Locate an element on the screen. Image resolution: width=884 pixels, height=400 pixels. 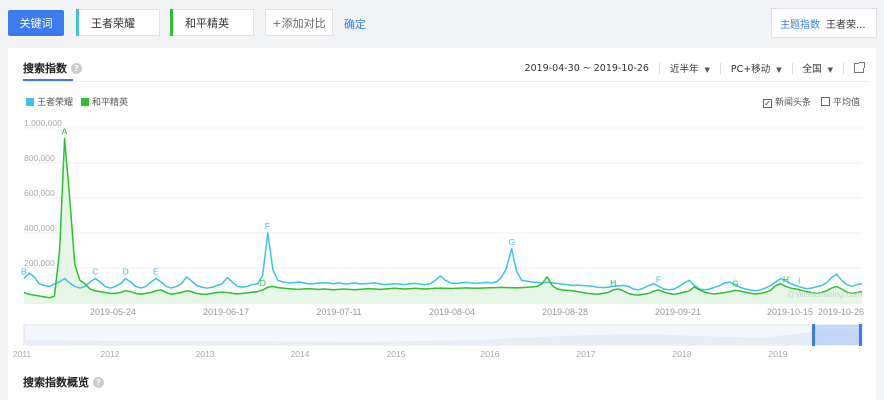
navigator-year-label: 2016 is located at coordinates (490, 354).